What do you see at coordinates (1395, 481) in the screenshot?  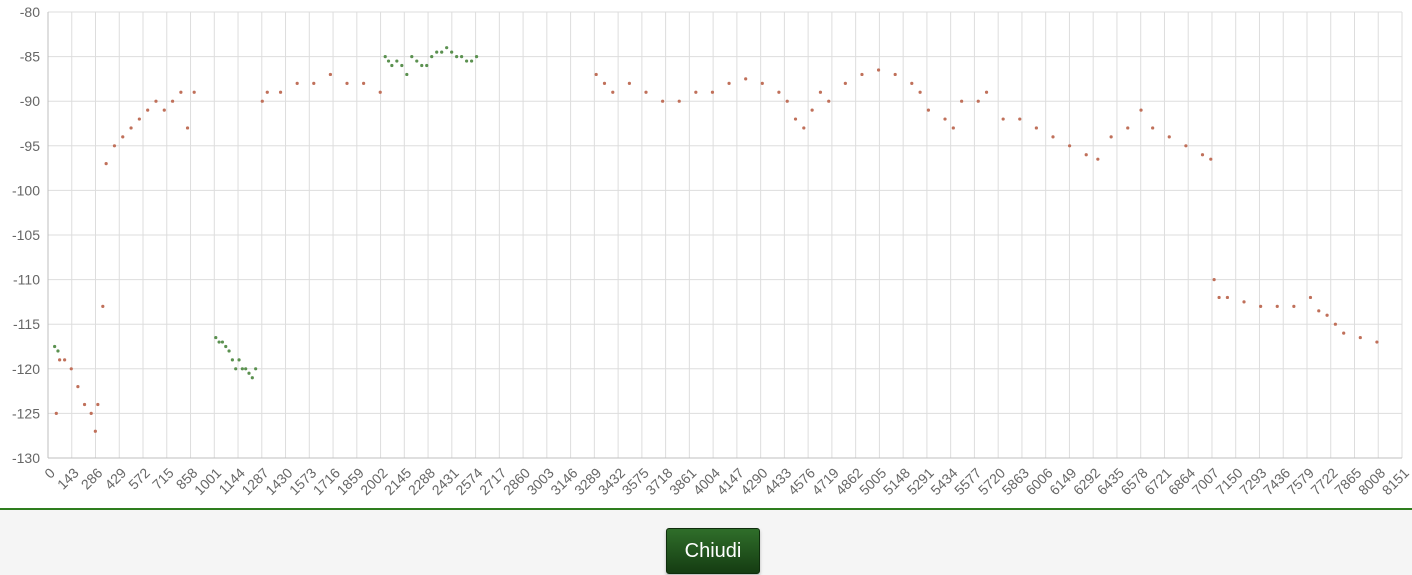 I see `x-tick-label: 8151` at bounding box center [1395, 481].